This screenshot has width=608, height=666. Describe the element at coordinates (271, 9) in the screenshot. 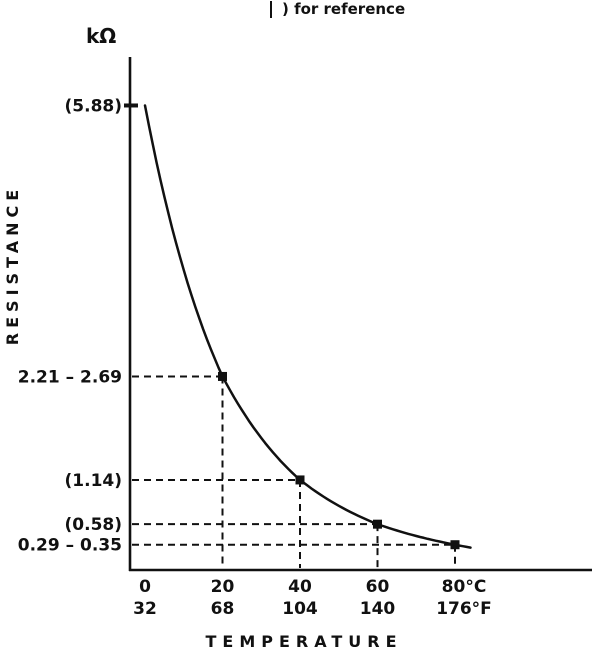

I see `legend-bracket-icon` at that location.